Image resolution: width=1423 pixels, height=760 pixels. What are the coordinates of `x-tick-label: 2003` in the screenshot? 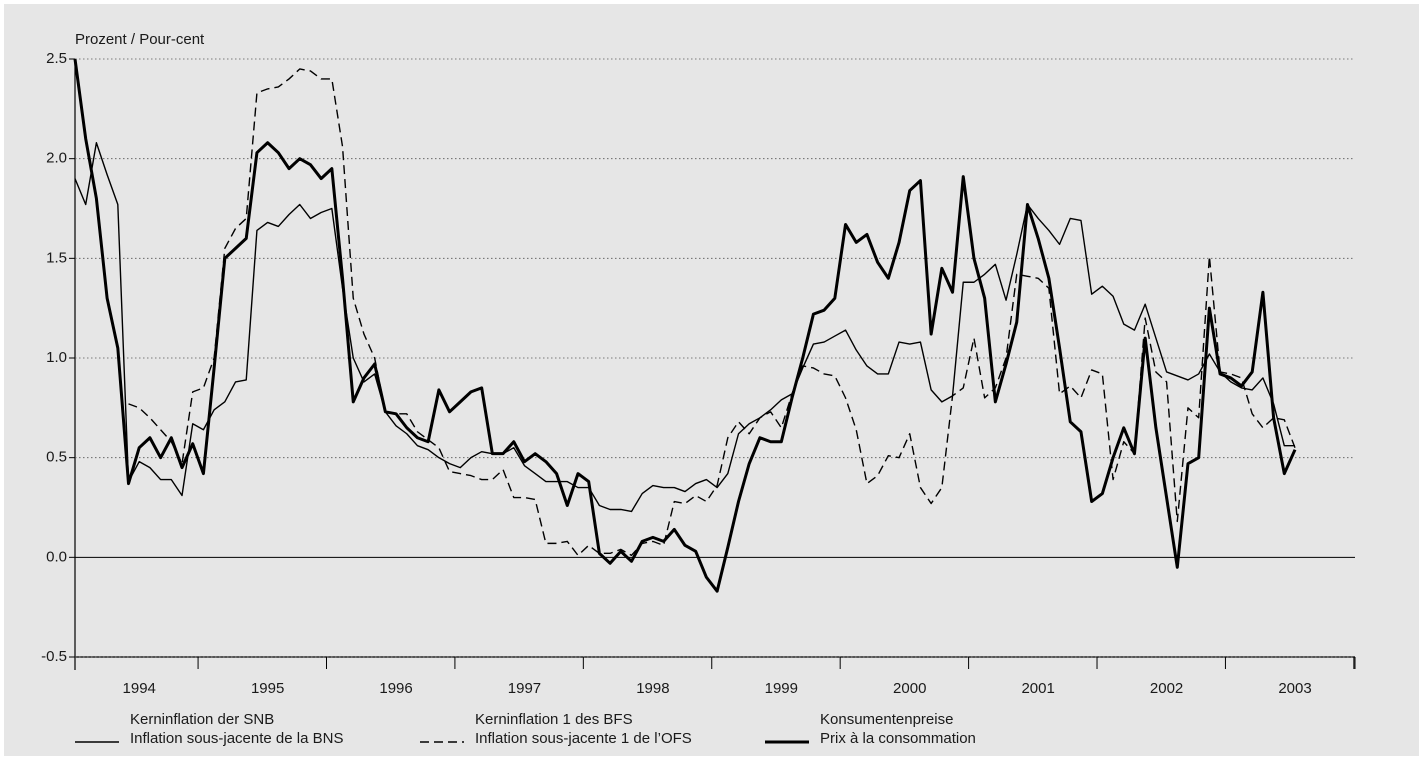 It's located at (1294, 688).